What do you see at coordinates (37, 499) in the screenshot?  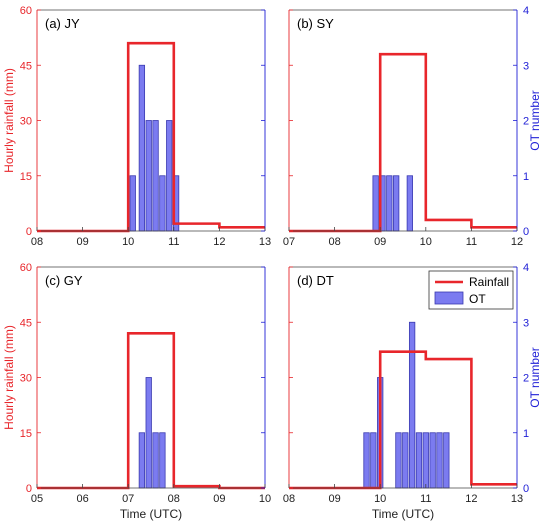 I see `x-tick-label: 05` at bounding box center [37, 499].